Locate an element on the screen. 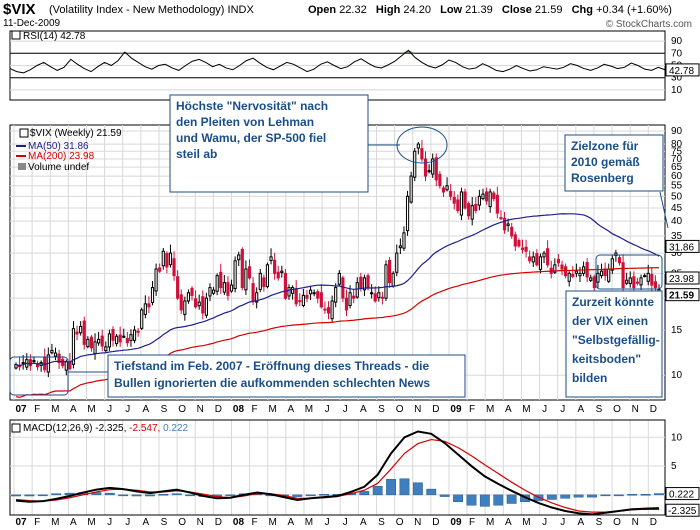 This screenshot has width=700, height=530. annotation-nervositaet-line: Höchste "Nervosität" nach is located at coordinates (252, 106).